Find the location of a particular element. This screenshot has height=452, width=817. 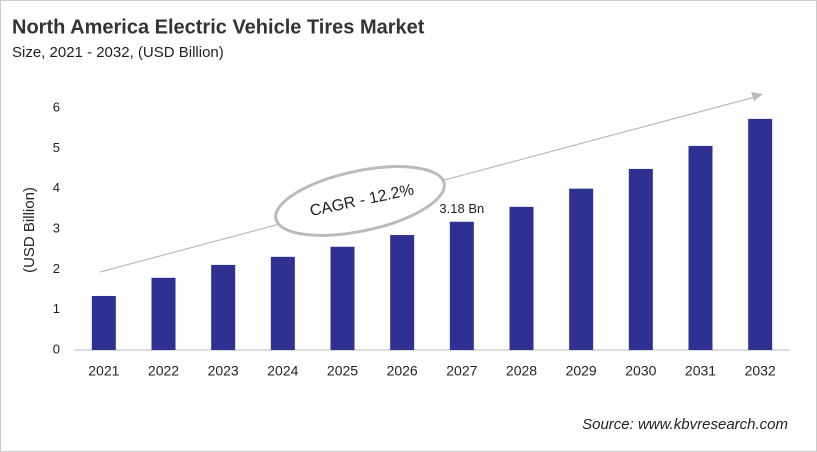

x-tick-label: 2032 is located at coordinates (760, 371).